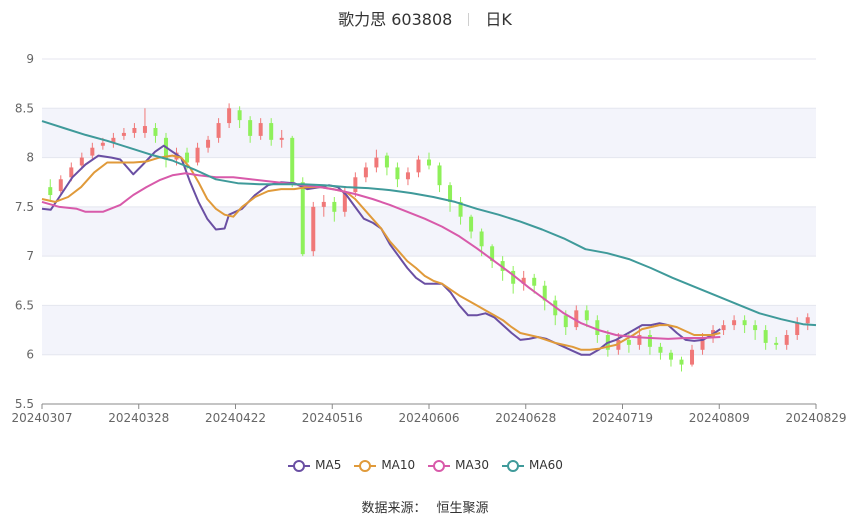  What do you see at coordinates (30, 355) in the screenshot?
I see `y-tick-label: 6` at bounding box center [30, 355].